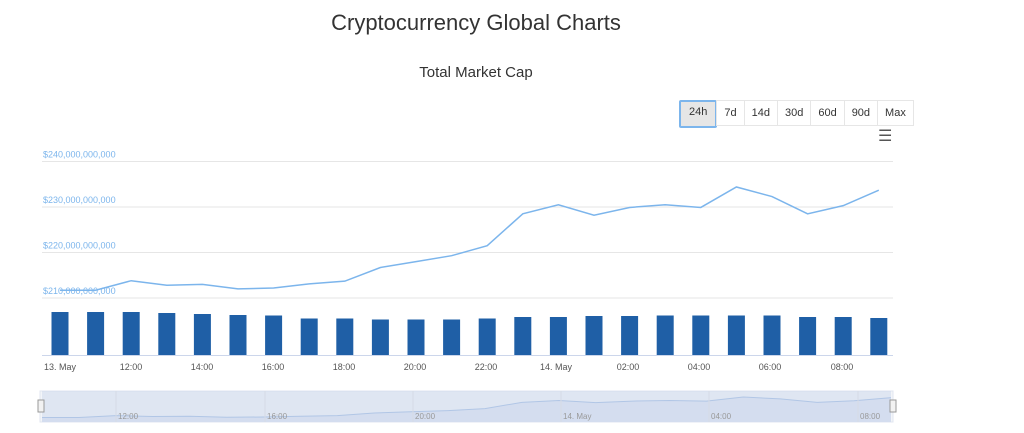 The image size is (1024, 433). Describe the element at coordinates (476, 22) in the screenshot. I see `page-title: Cryptocurrency Global Charts` at that location.